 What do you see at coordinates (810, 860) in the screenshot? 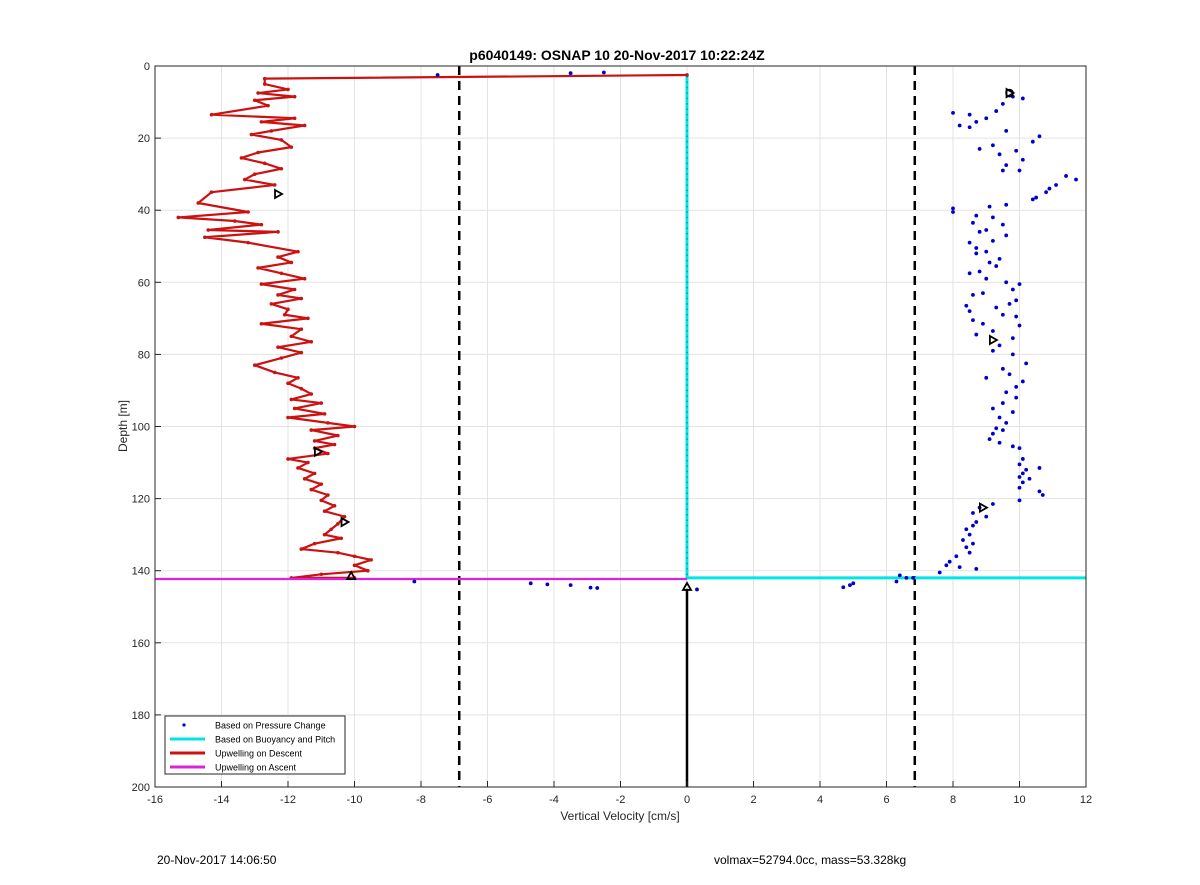
I see `footer-info: volmax=52794.0cc, mass=53.328kg` at bounding box center [810, 860].